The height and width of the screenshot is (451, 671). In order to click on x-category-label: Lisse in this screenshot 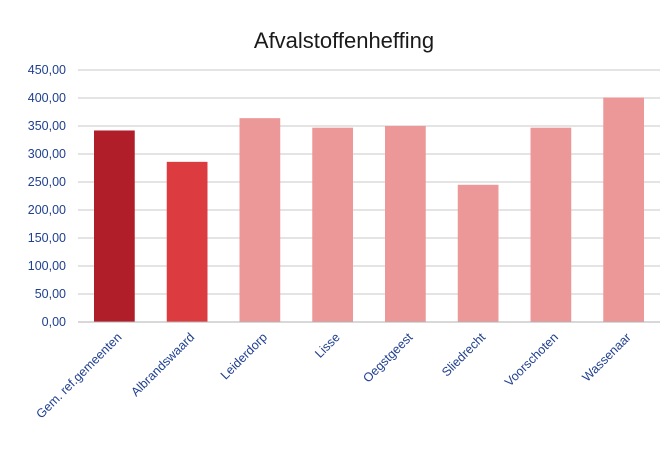, I will do `click(327, 345)`.